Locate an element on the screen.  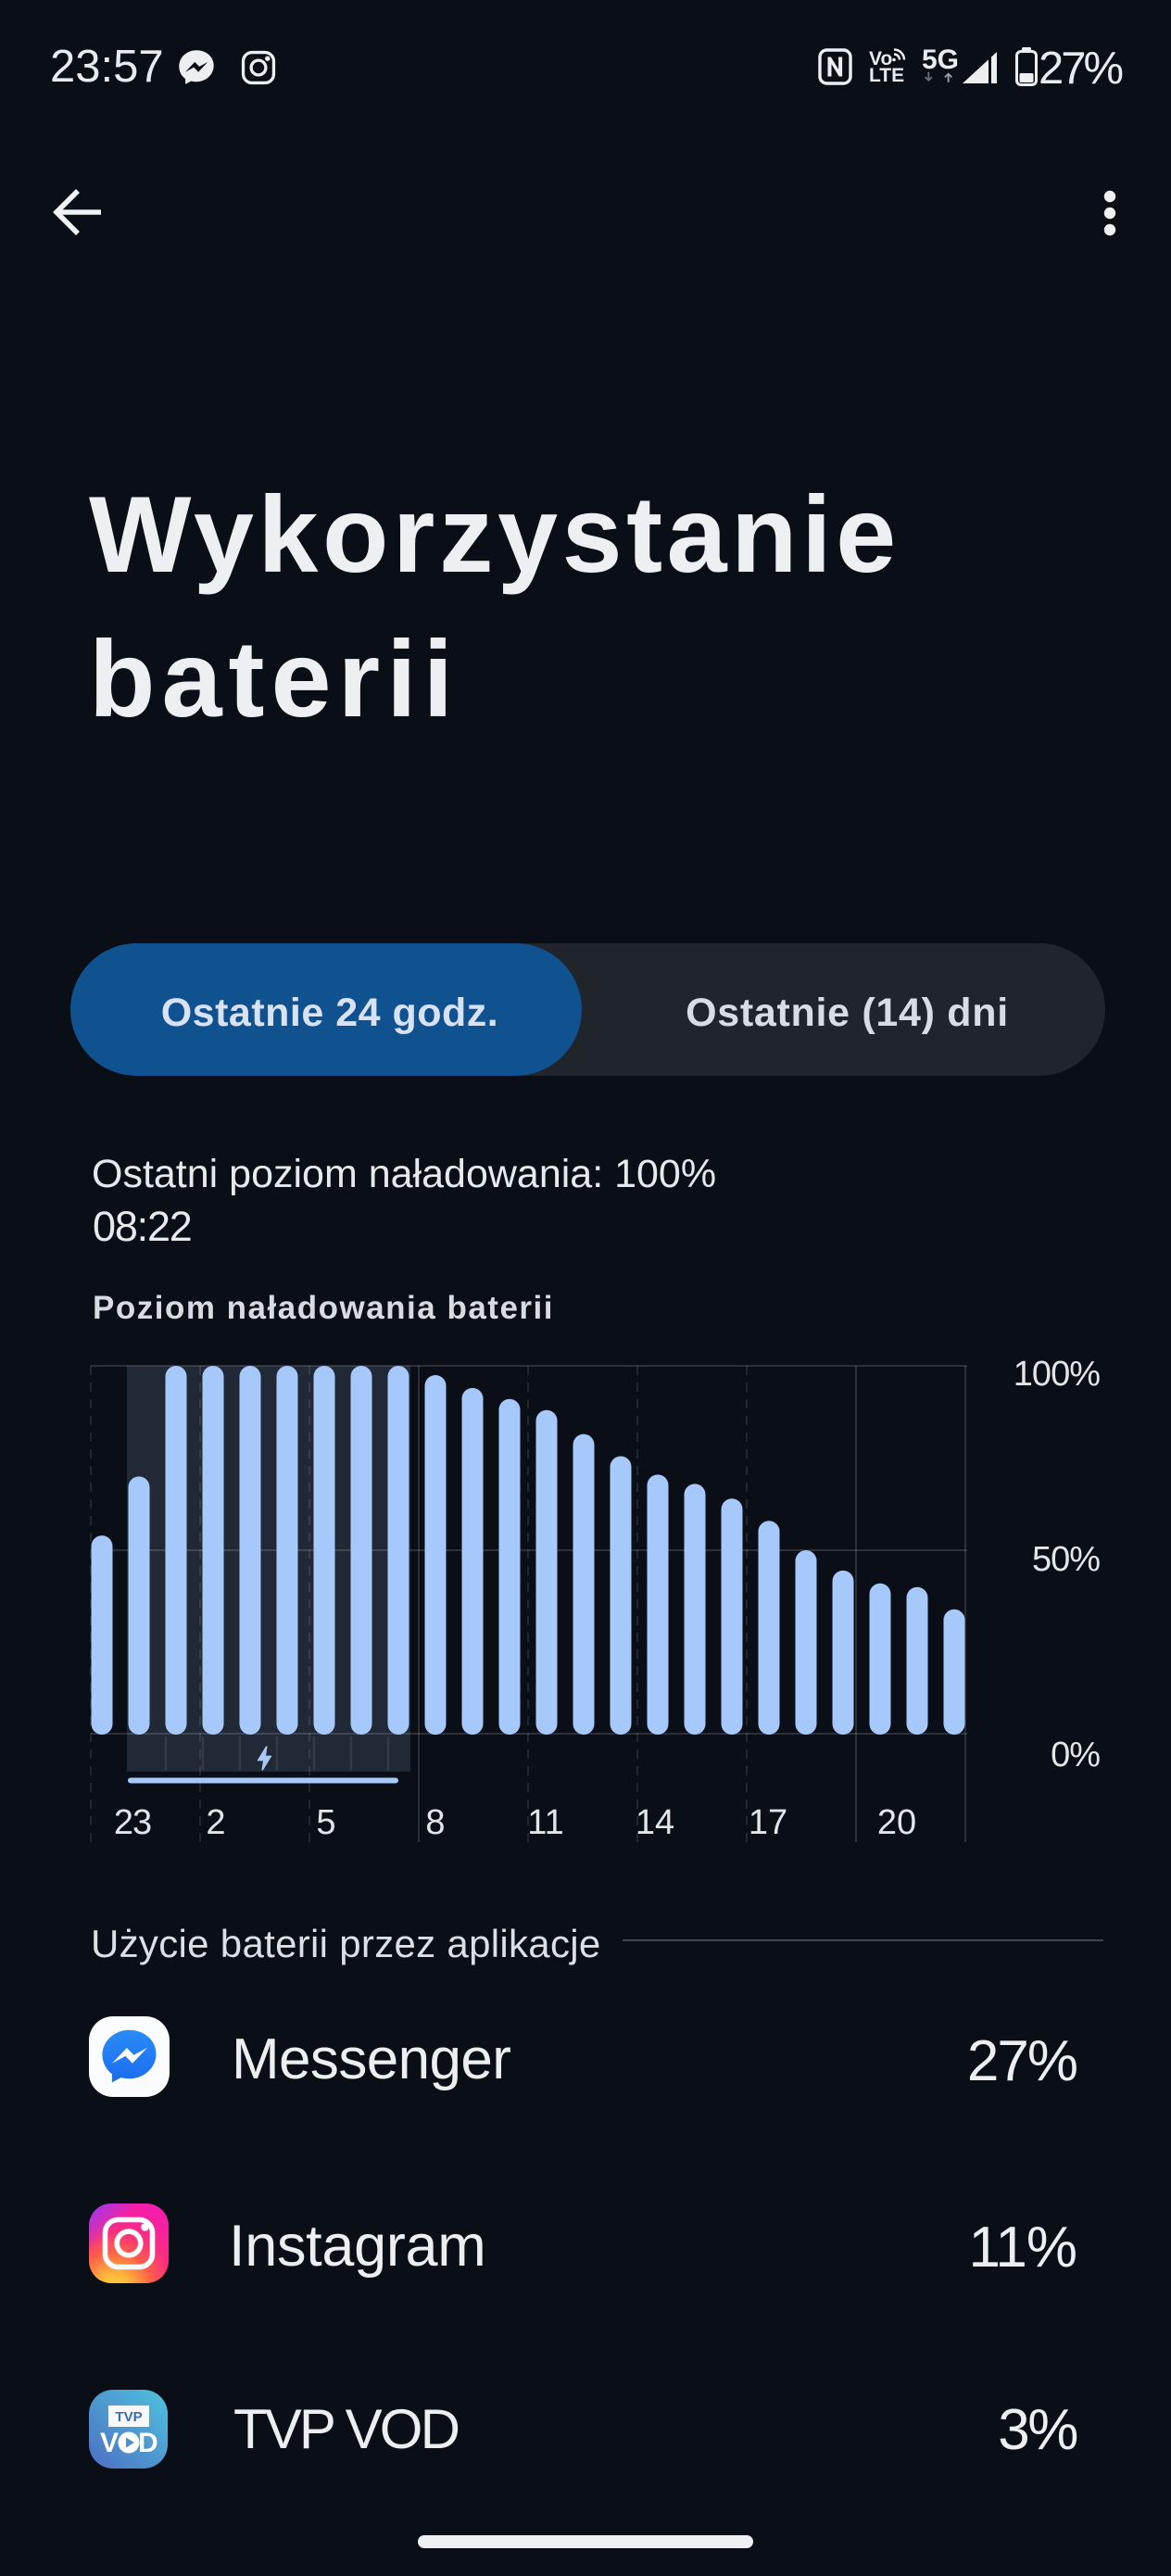
svg-text: 14 is located at coordinates (655, 1823).